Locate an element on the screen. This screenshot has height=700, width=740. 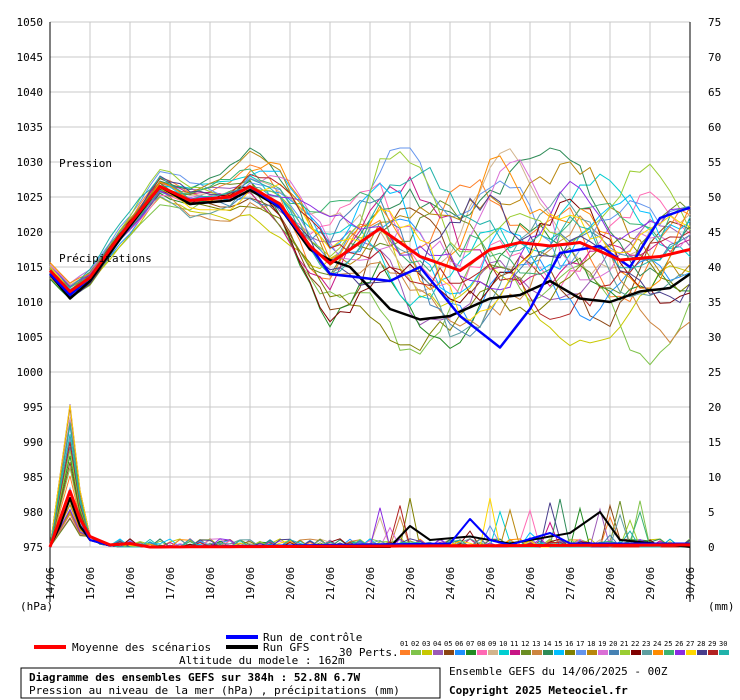
y-tick-left: 1030 is located at coordinates (30, 162).